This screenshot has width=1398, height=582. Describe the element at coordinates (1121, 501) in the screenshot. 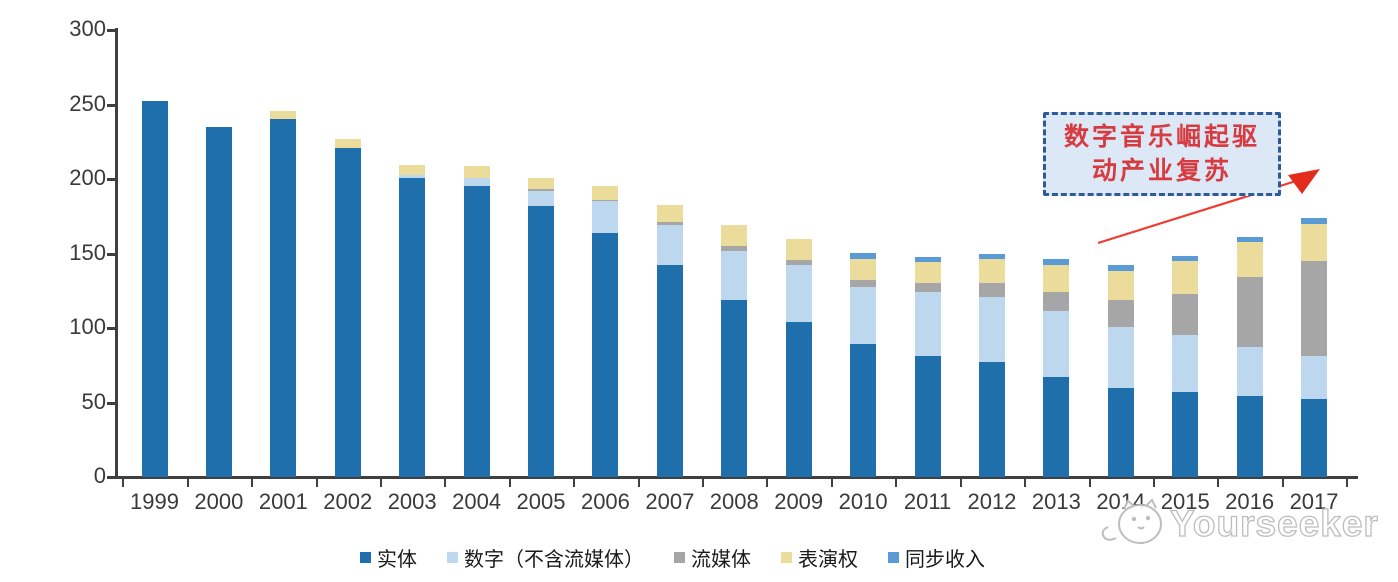

I see `x-tick-label: 2014` at that location.